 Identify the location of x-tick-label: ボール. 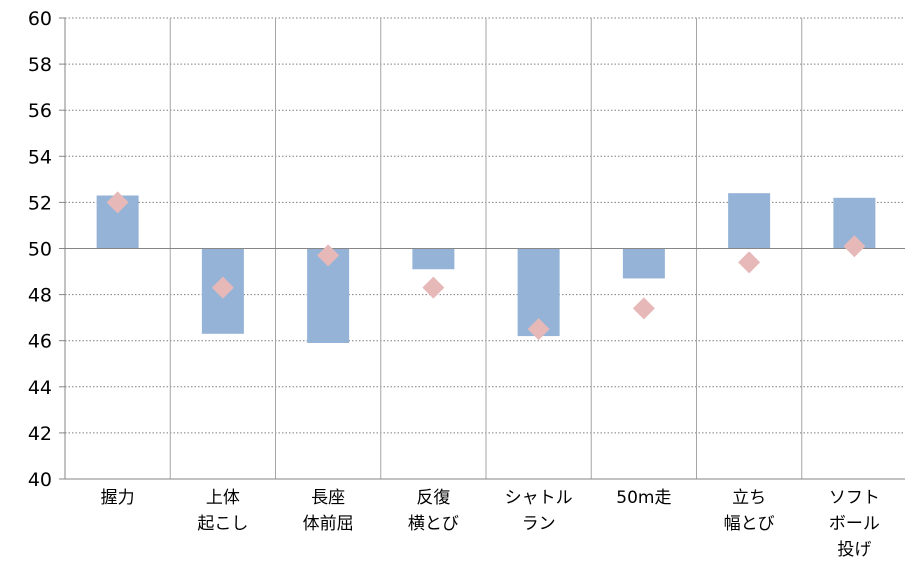
(854, 524).